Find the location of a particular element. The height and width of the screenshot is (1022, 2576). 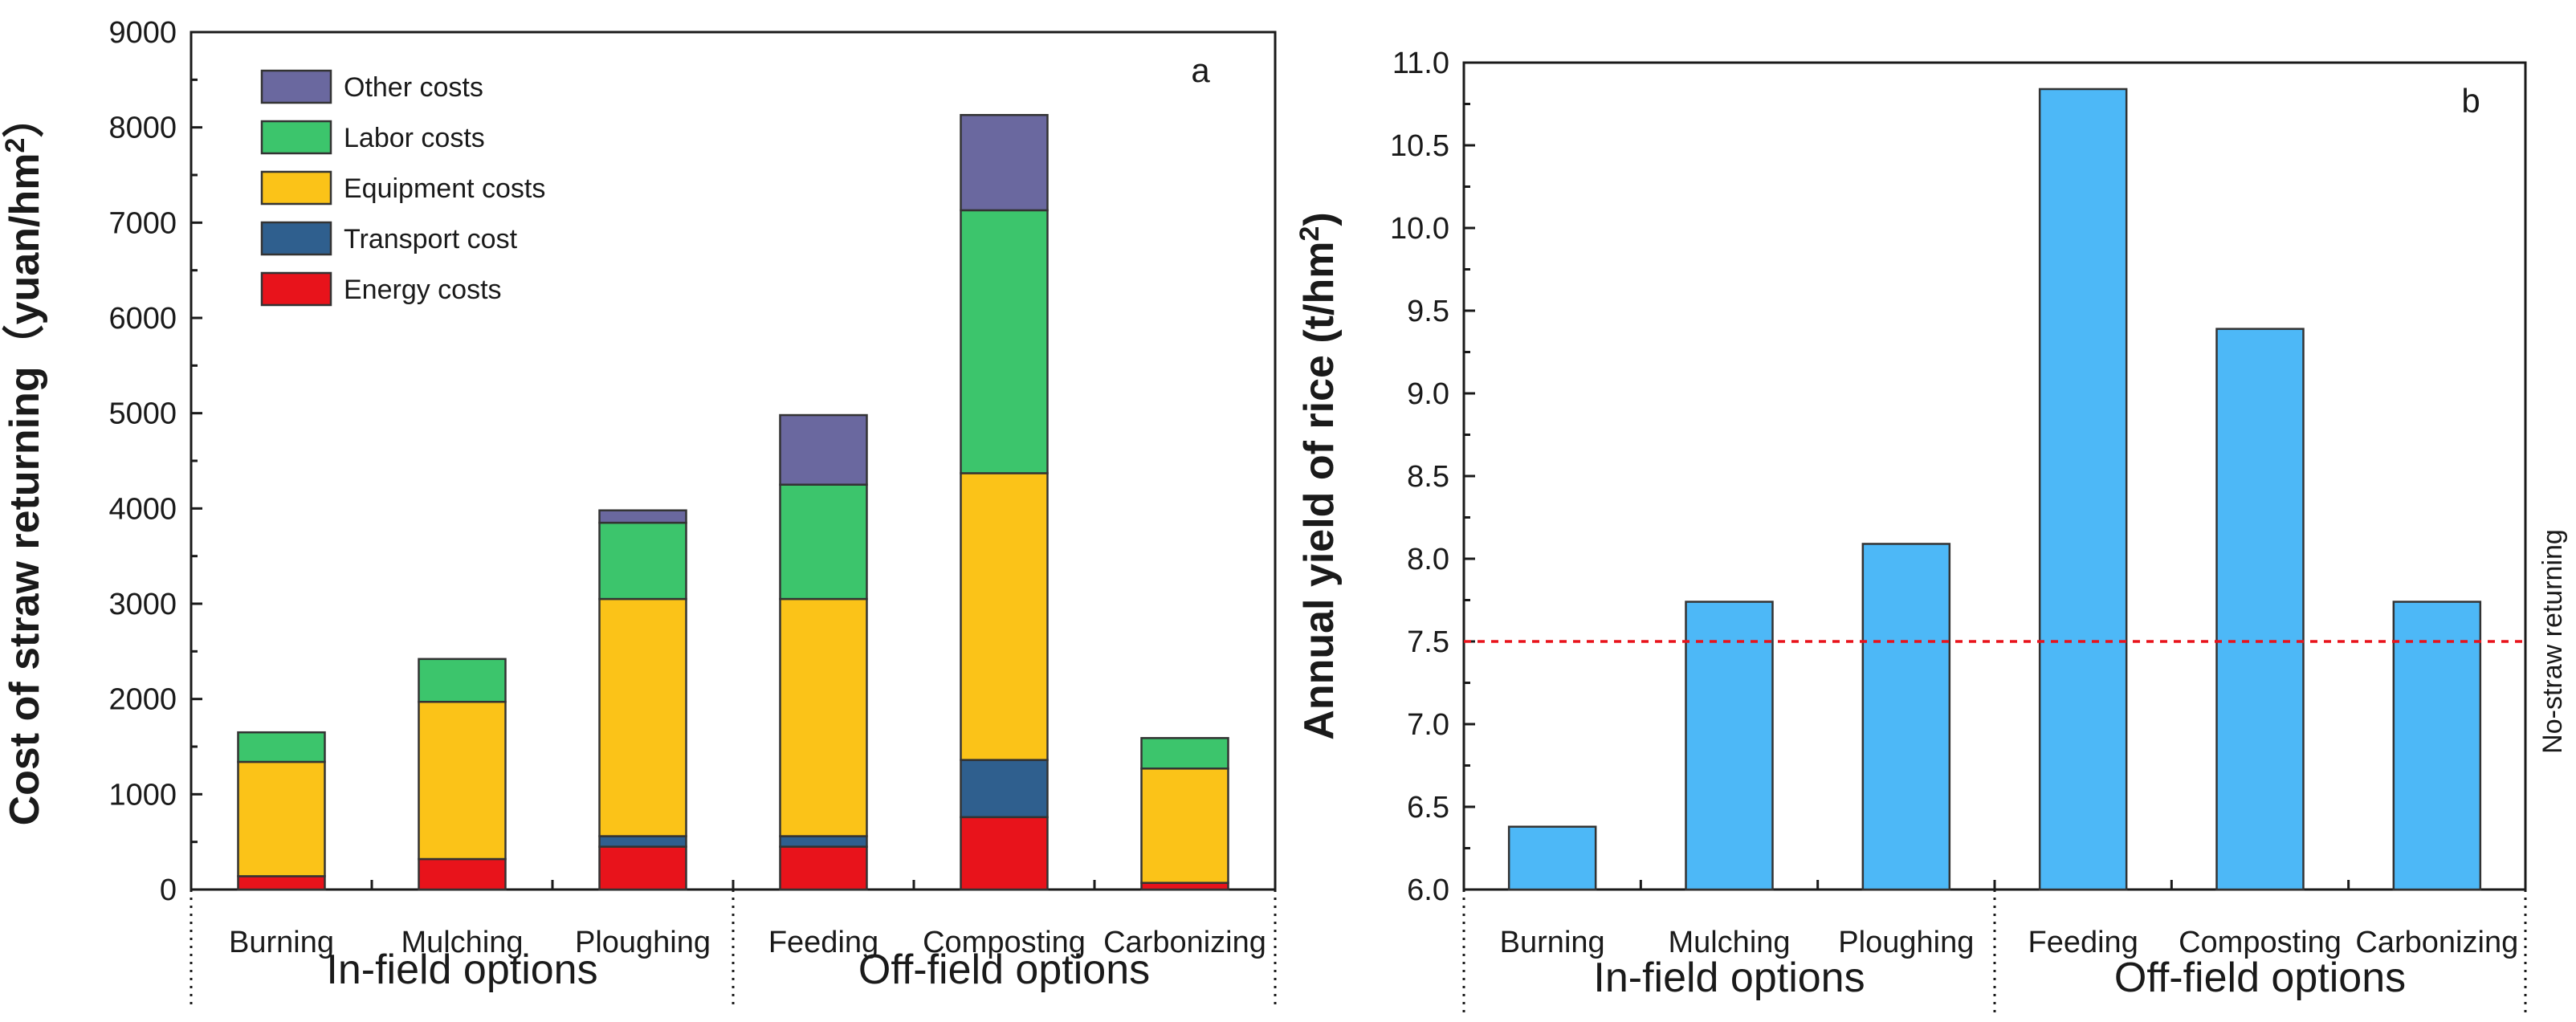

bar-composting-energy-costs is located at coordinates (1005, 853).